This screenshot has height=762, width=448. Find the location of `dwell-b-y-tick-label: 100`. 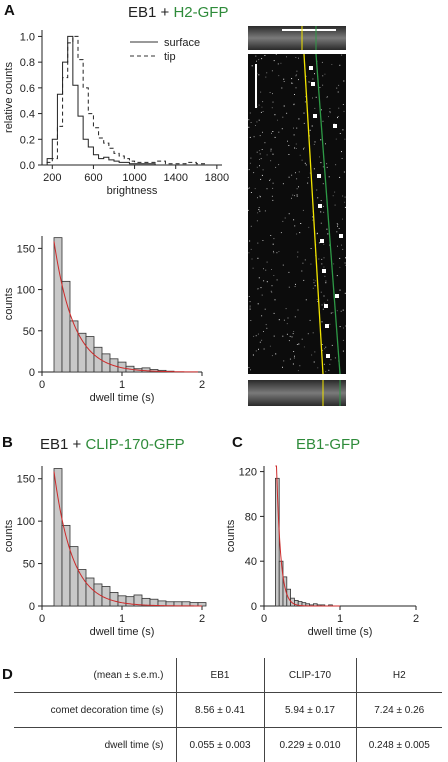

dwell-b-y-tick-label: 100 is located at coordinates (26, 522).